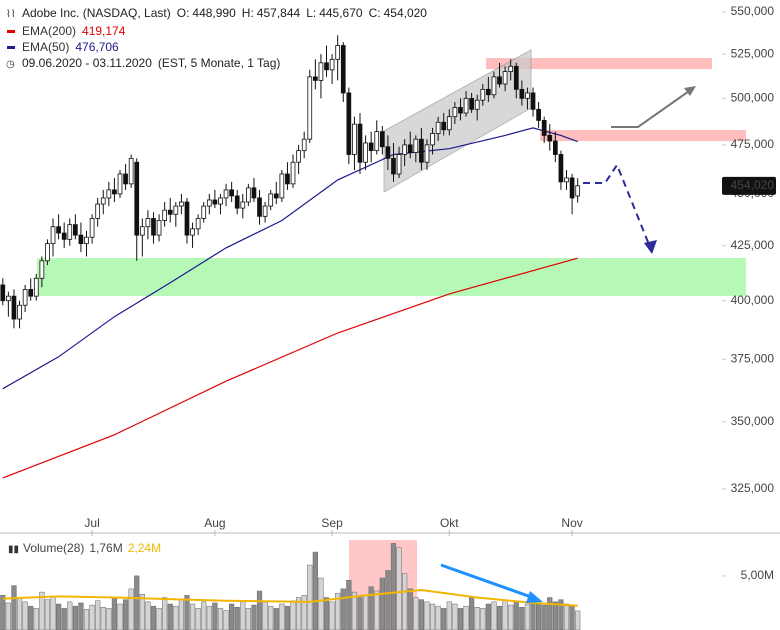  I want to click on period-note: (EST, 5 Monate, 1 Tag), so click(219, 63).